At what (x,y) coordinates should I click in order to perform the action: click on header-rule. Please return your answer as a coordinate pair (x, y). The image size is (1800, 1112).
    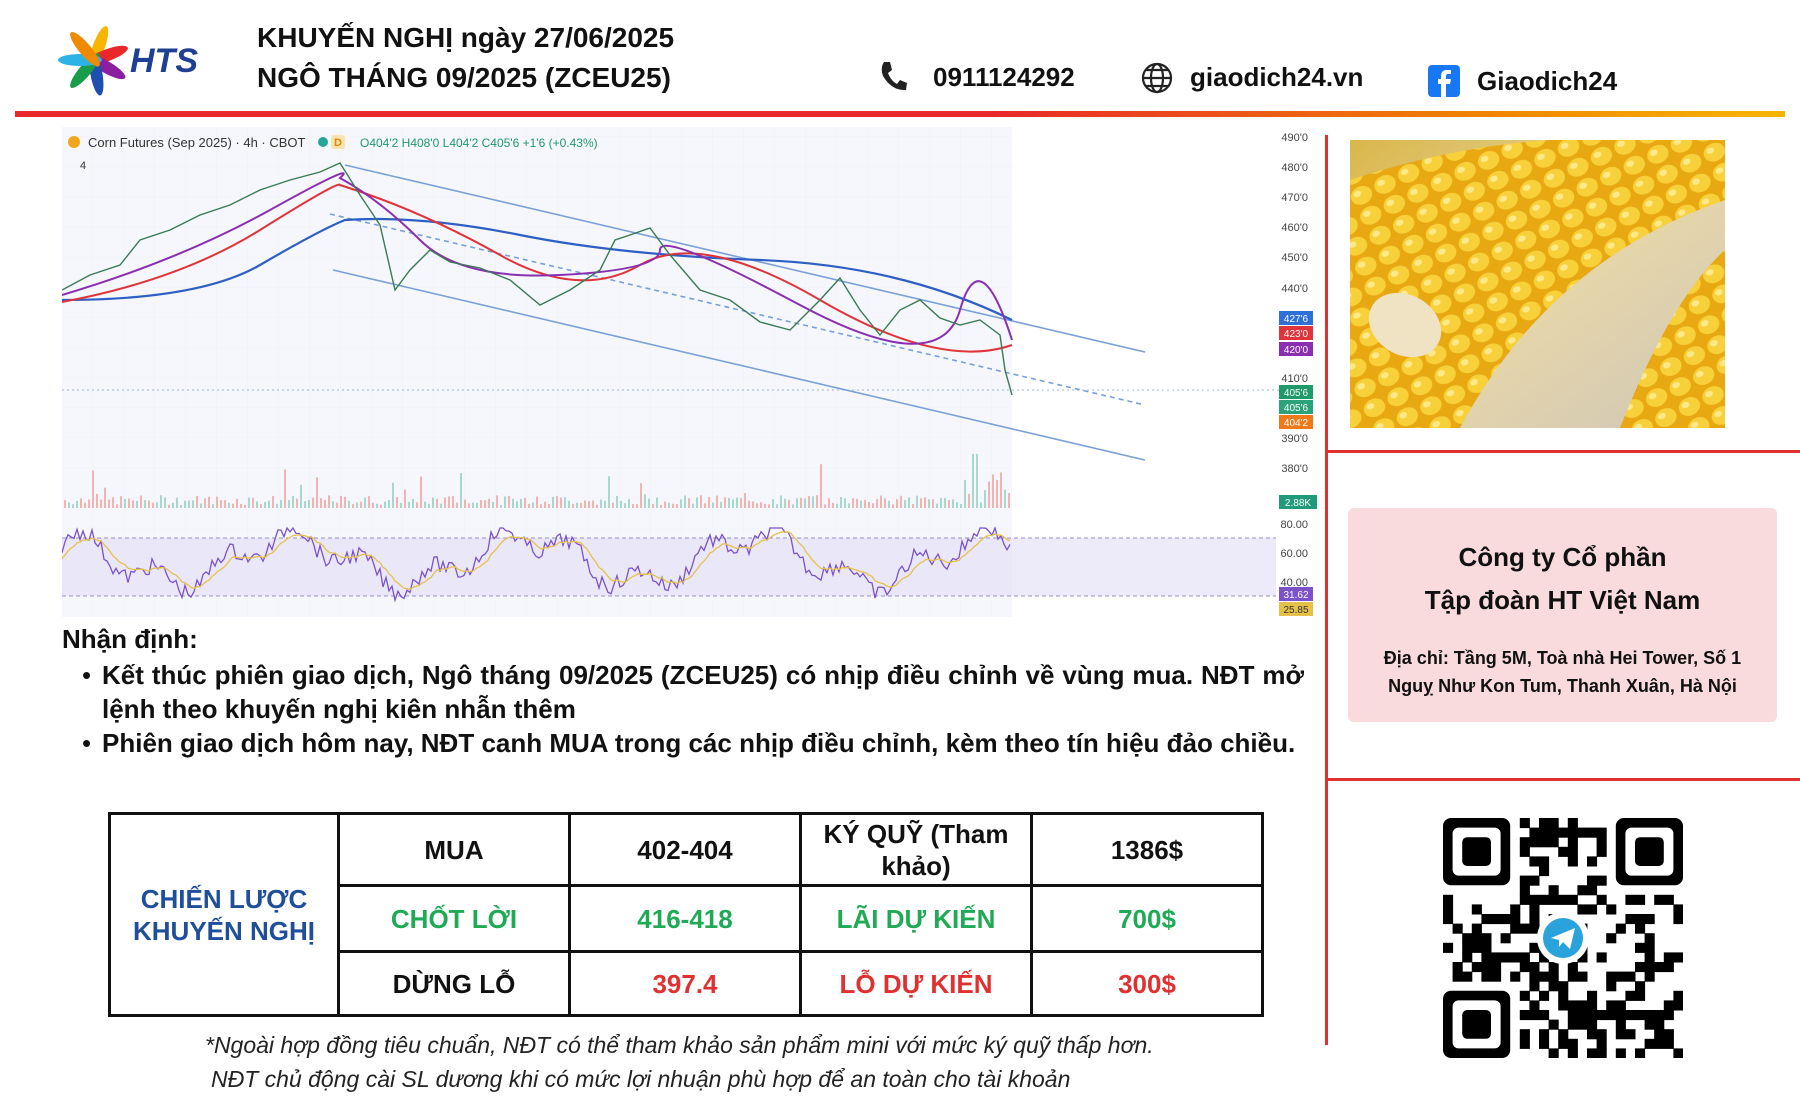
    Looking at the image, I should click on (900, 114).